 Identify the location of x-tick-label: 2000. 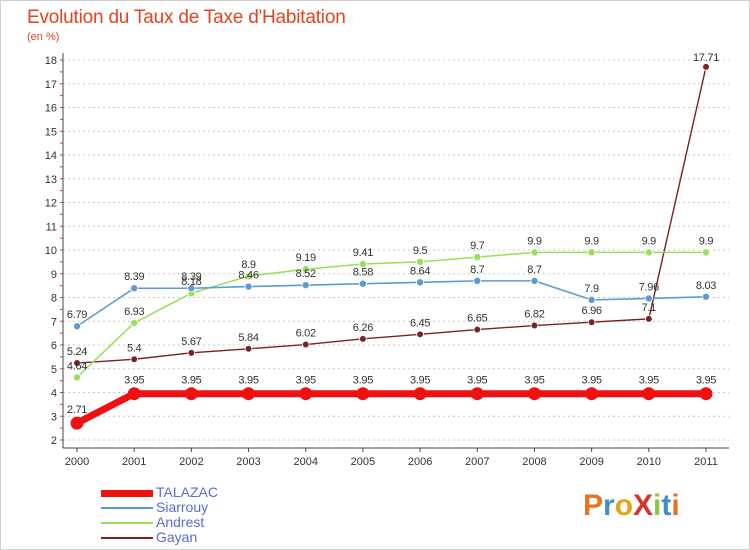
(77, 462).